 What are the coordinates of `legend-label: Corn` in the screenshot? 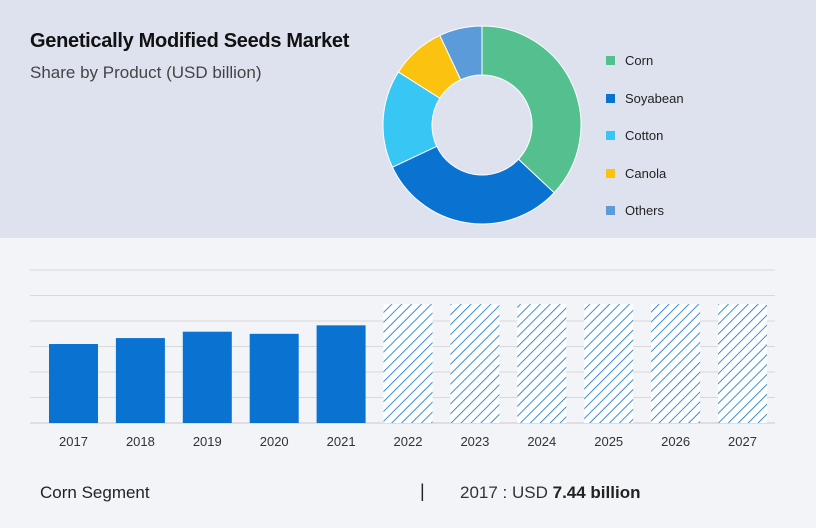 It's located at (639, 61).